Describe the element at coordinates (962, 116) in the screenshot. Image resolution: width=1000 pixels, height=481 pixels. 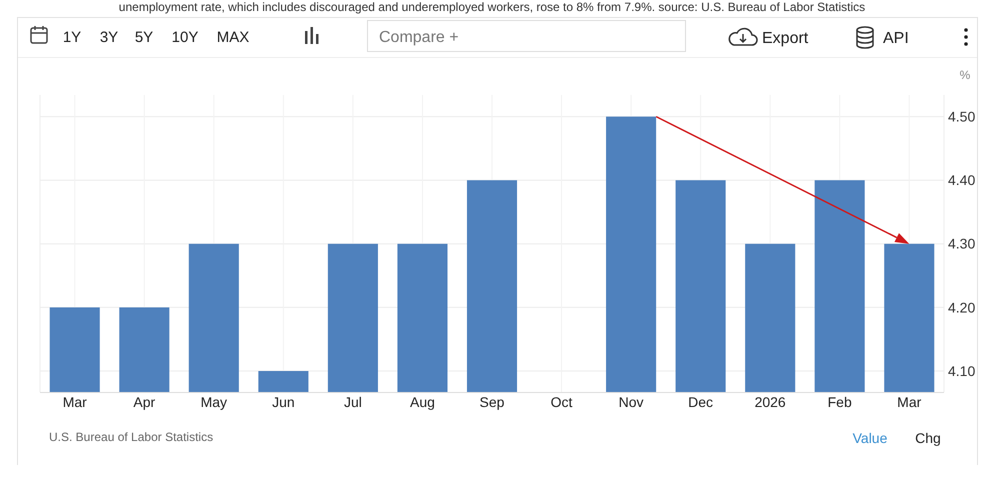
I see `y-tick-label: 4.50` at that location.